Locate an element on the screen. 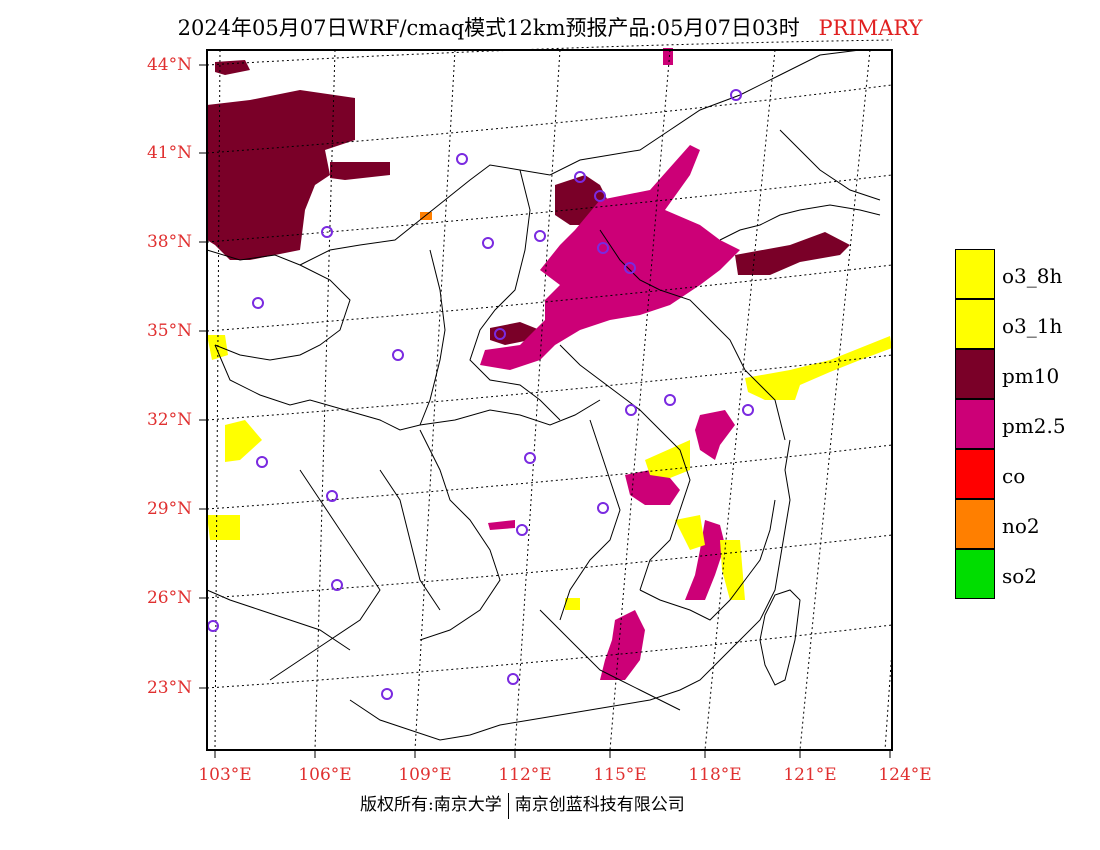 The image size is (1100, 850). lat-label: 41°N is located at coordinates (169, 153).